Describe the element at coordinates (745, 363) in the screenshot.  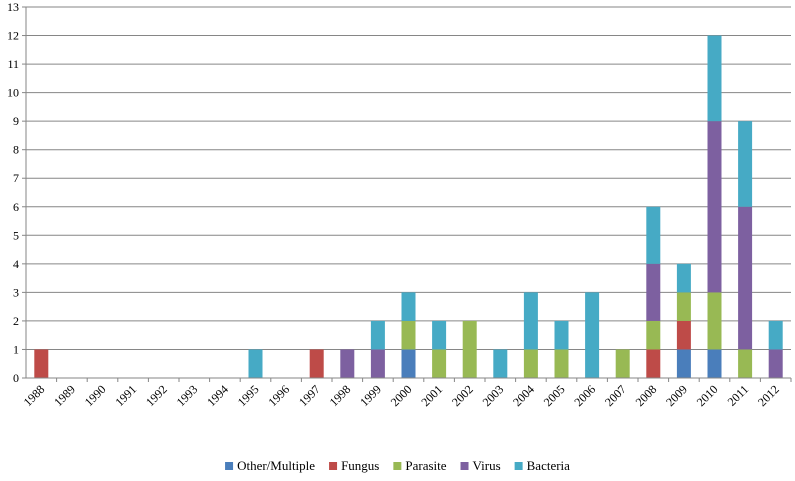
I see `bar-segment-parasite-2011` at that location.